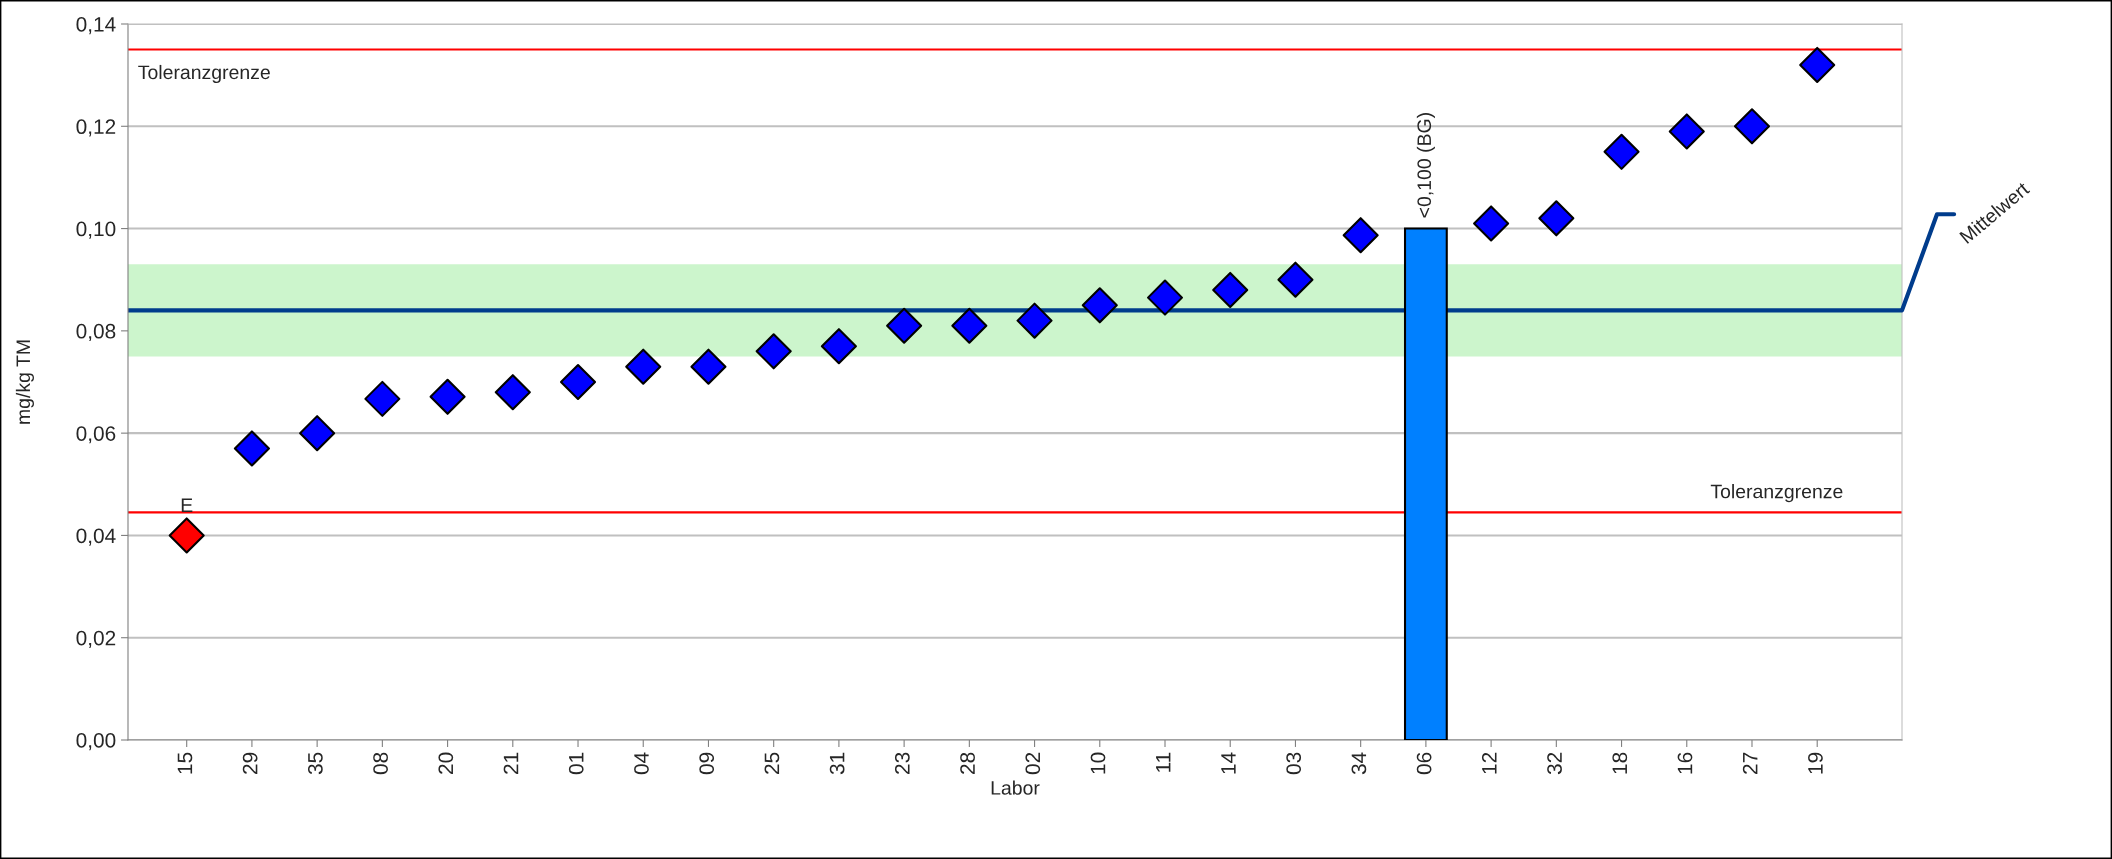 Image resolution: width=2112 pixels, height=859 pixels. I want to click on x-tick-label: 16, so click(1685, 763).